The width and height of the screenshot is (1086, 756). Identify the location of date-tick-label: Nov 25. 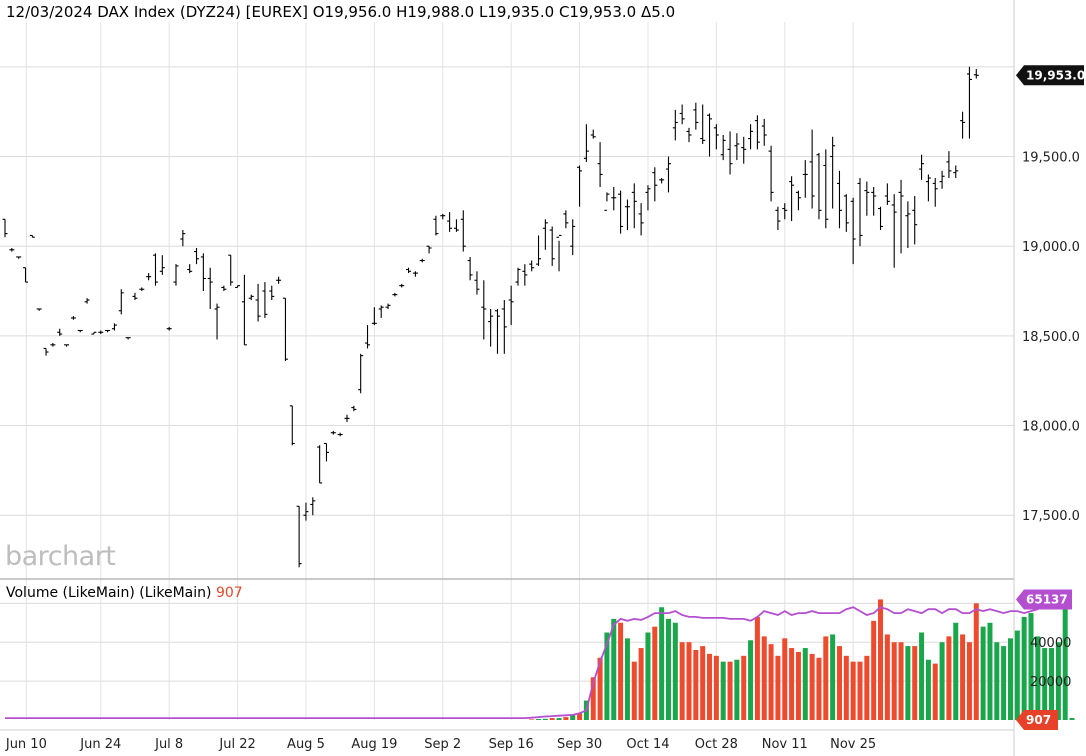
(853, 744).